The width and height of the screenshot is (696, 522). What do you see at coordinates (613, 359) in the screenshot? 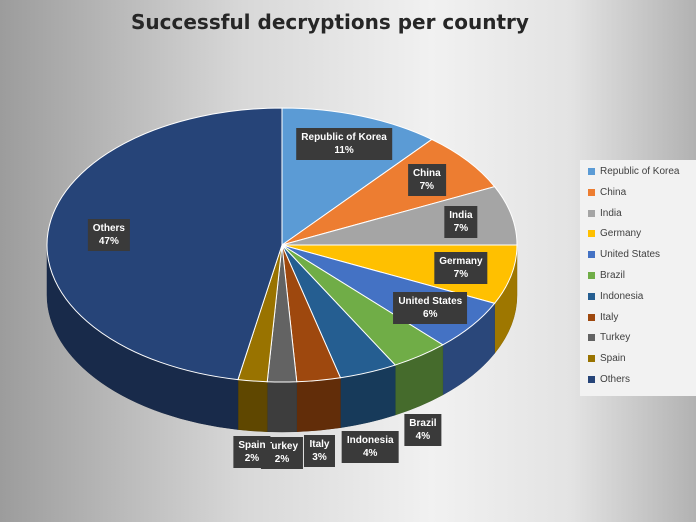
I see `legend-label: Spain` at bounding box center [613, 359].